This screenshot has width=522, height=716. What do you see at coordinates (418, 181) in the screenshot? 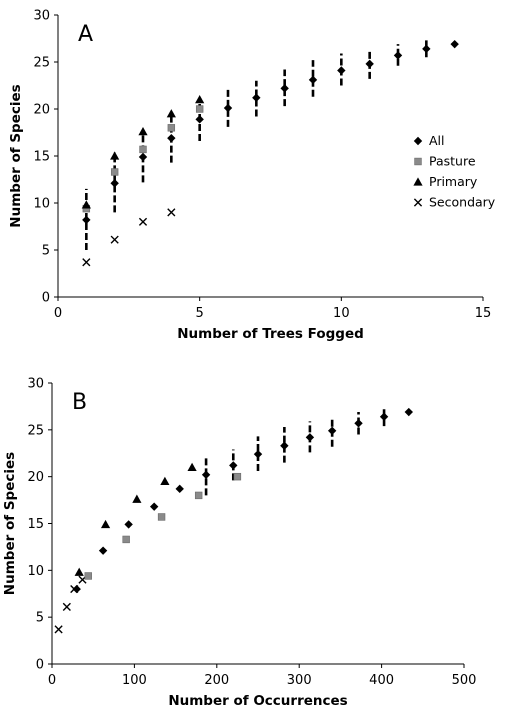
I see `legend-marker-primary` at bounding box center [418, 181].